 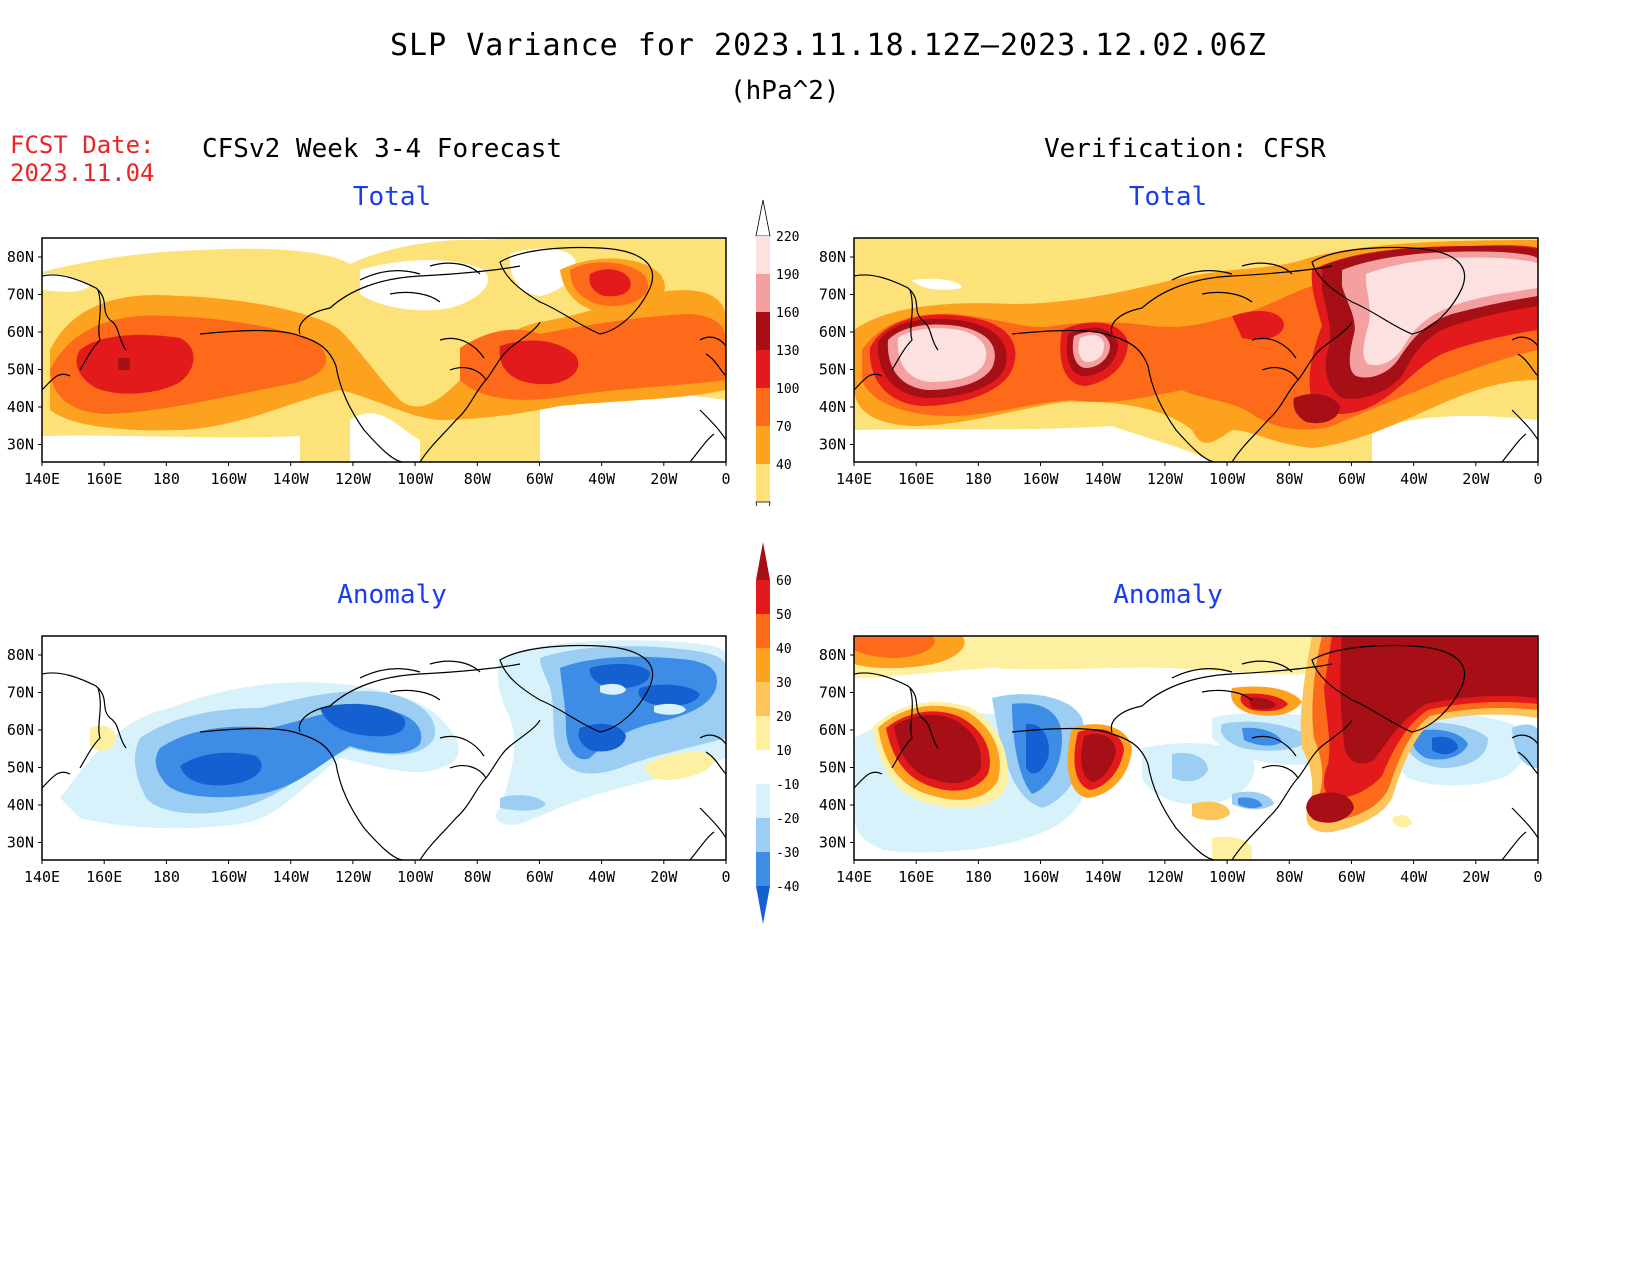 I want to click on total-colorbar: 220 190 160 130 100 70 40, so click(x=777, y=352).